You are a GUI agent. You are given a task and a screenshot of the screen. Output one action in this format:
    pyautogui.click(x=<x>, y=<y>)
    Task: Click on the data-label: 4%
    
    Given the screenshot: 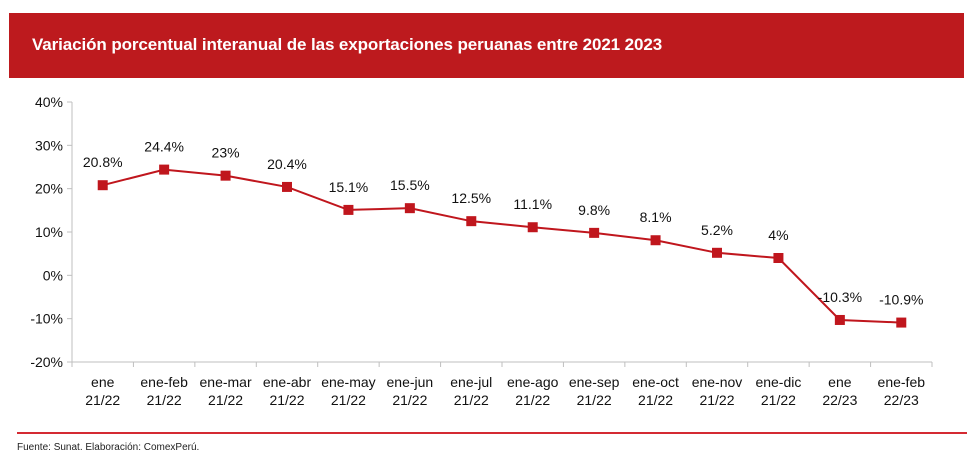 What is the action you would take?
    pyautogui.click(x=778, y=235)
    